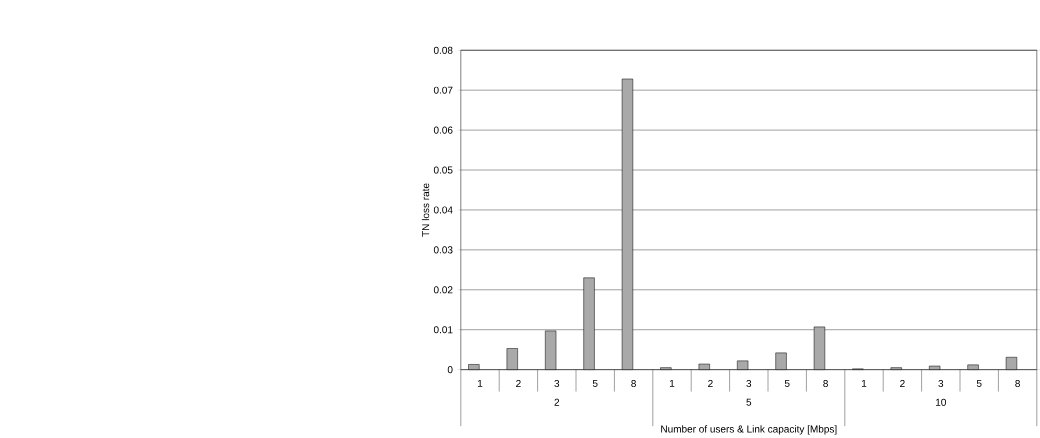 The image size is (1040, 438). Describe the element at coordinates (443, 50) in the screenshot. I see `y-tick-label: 0.08` at that location.